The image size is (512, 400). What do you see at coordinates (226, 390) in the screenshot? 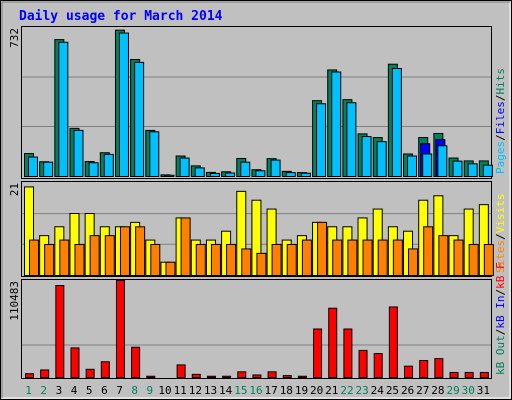
I see `x-tick-label-day-14: 14` at bounding box center [226, 390].